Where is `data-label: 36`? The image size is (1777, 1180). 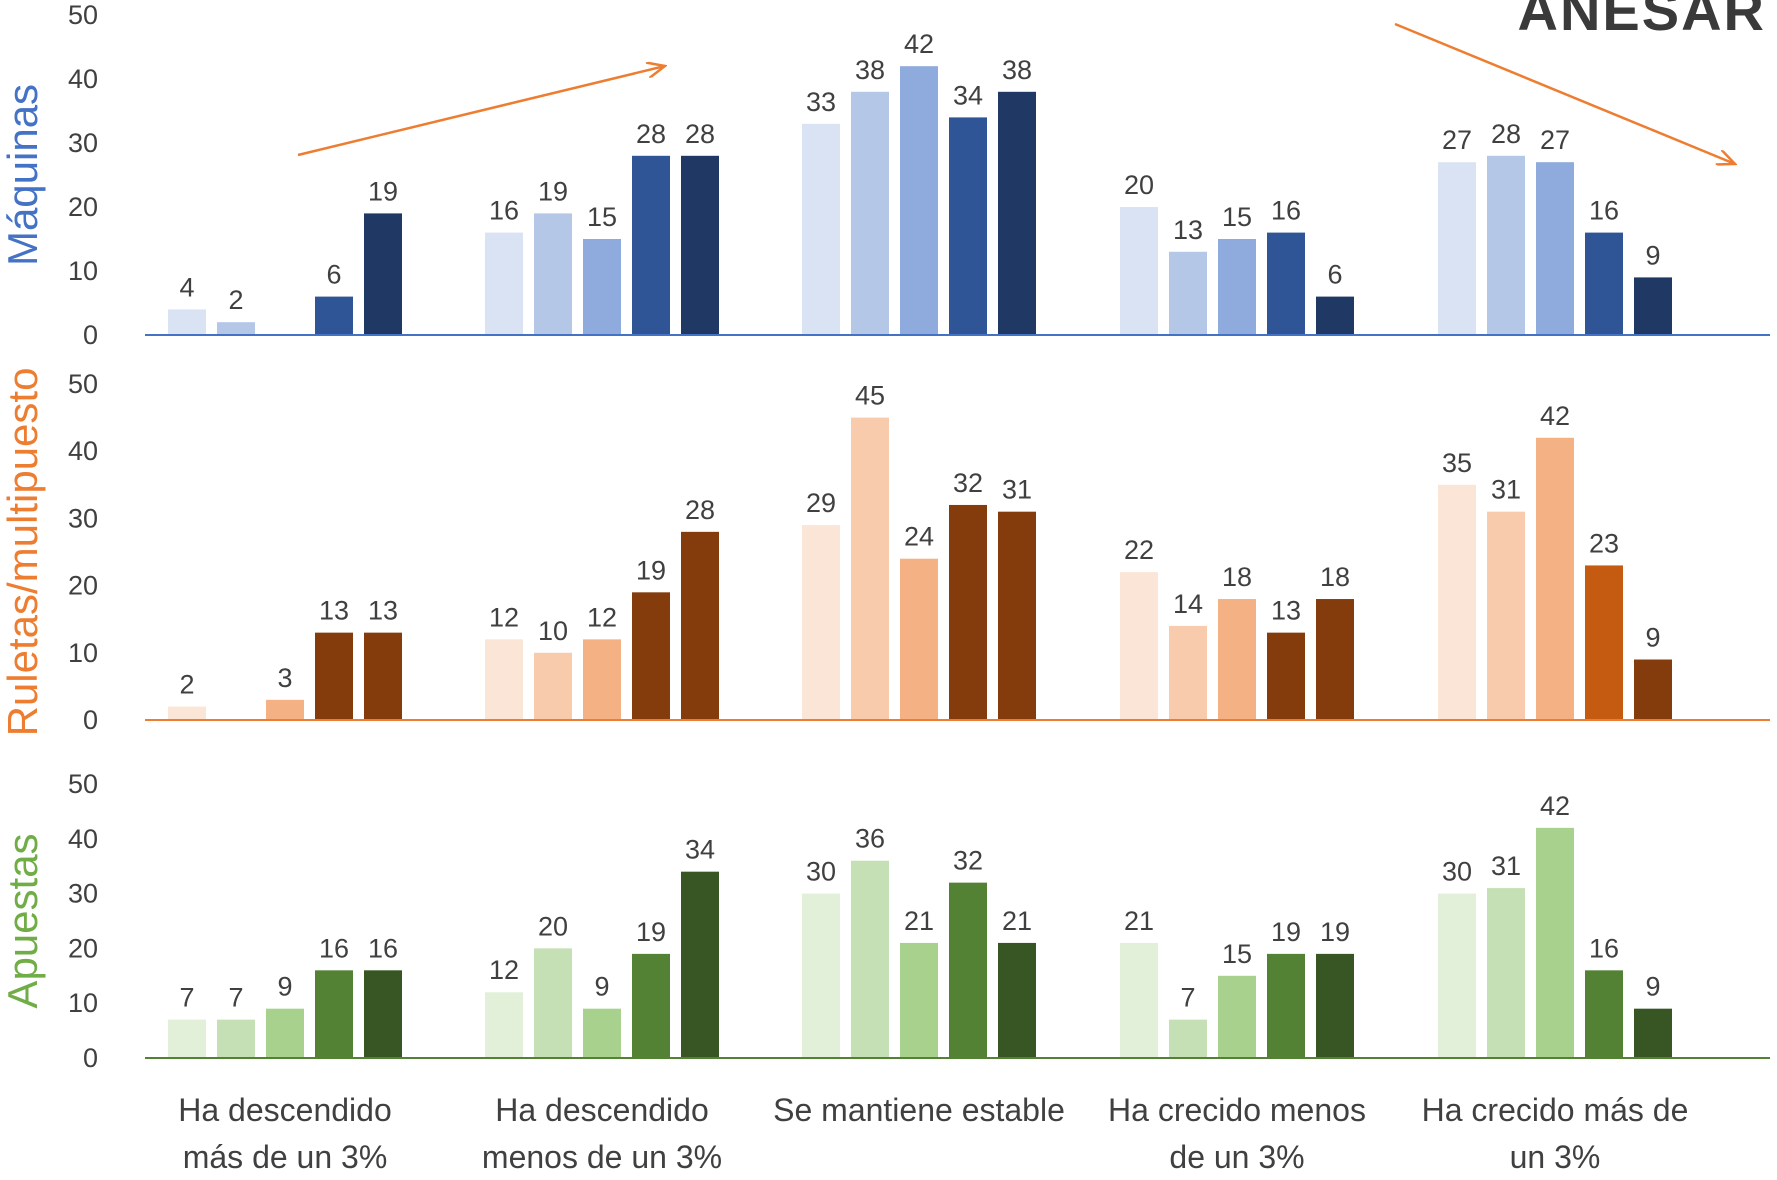
data-label: 36 is located at coordinates (870, 839).